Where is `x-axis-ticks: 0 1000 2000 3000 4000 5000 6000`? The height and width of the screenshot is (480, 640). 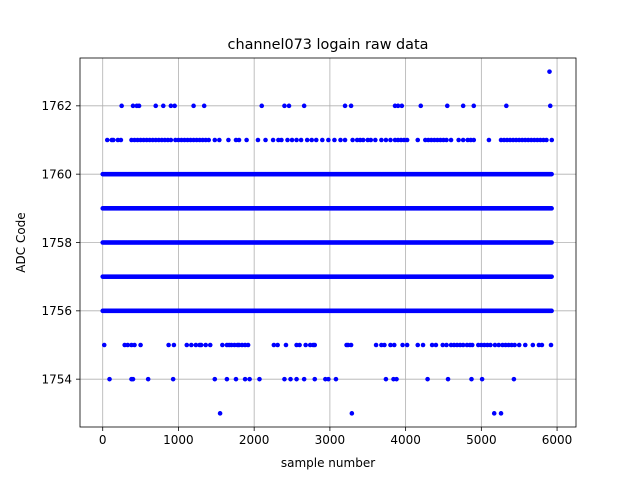 x-axis-ticks: 0 1000 2000 3000 4000 5000 6000 is located at coordinates (335, 437).